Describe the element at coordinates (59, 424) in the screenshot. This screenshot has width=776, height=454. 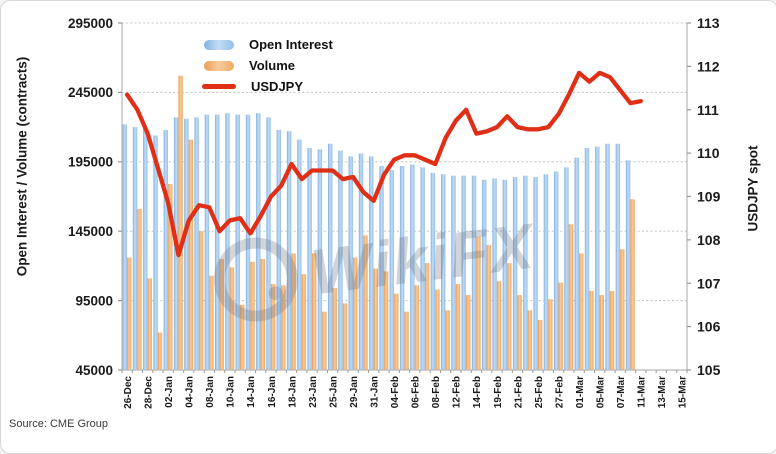
I see `source-label: Source: CME Group` at that location.